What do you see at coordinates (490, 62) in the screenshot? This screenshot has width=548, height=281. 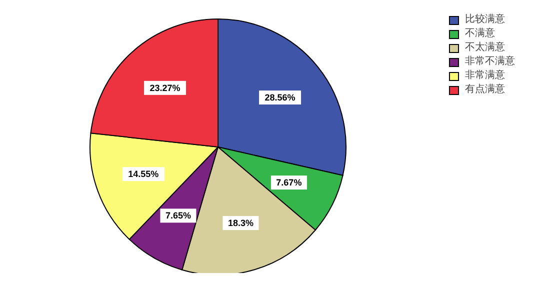 I see `legend-label: 非常不满意` at bounding box center [490, 62].